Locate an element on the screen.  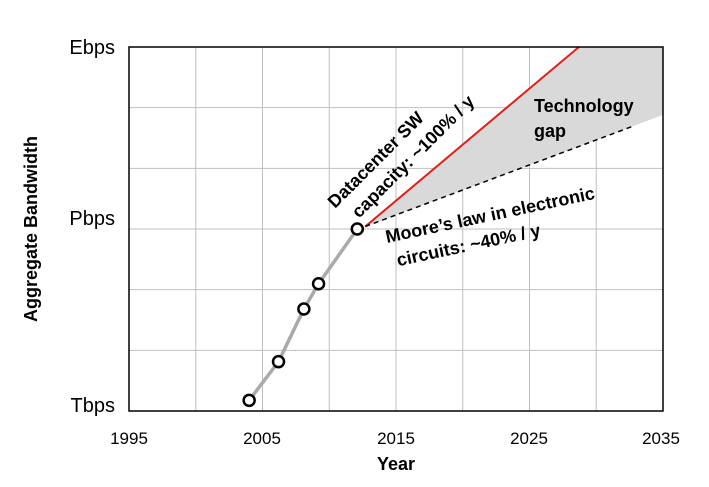
technology-gap-line1: Technology is located at coordinates (584, 106).